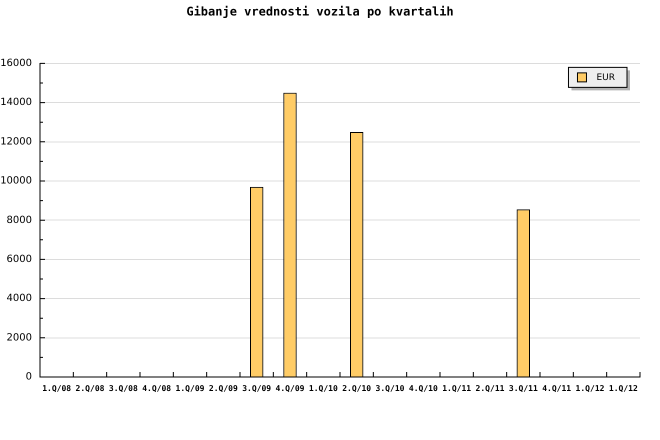  I want to click on y-tick-label: 14000, so click(16, 102).